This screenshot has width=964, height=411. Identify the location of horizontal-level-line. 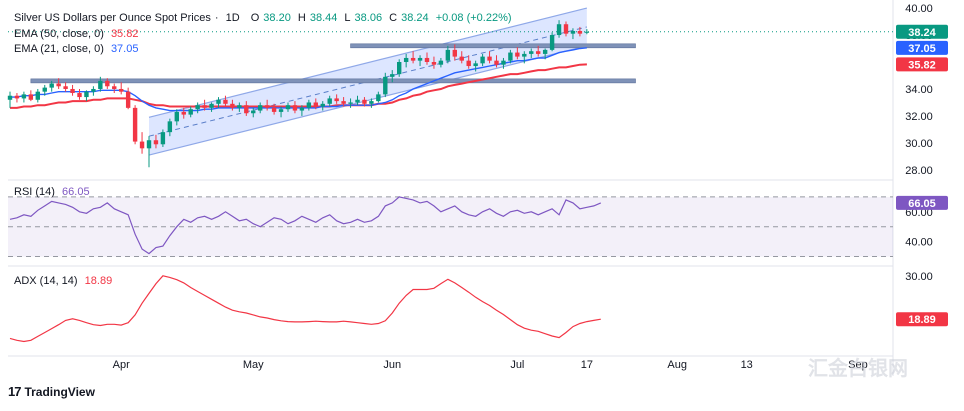
(493, 46).